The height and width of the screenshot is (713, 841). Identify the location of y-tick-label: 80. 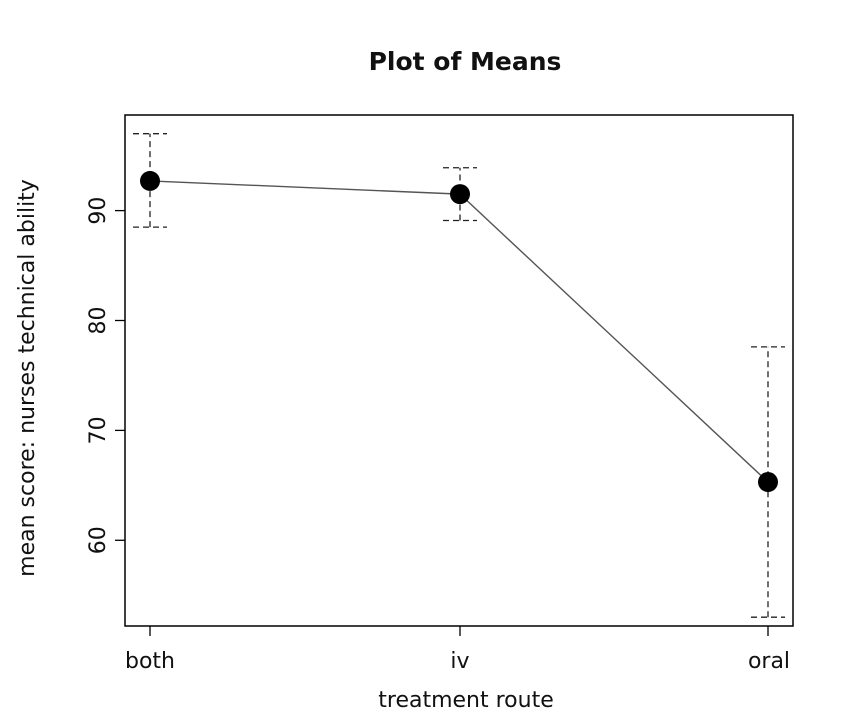
(98, 320).